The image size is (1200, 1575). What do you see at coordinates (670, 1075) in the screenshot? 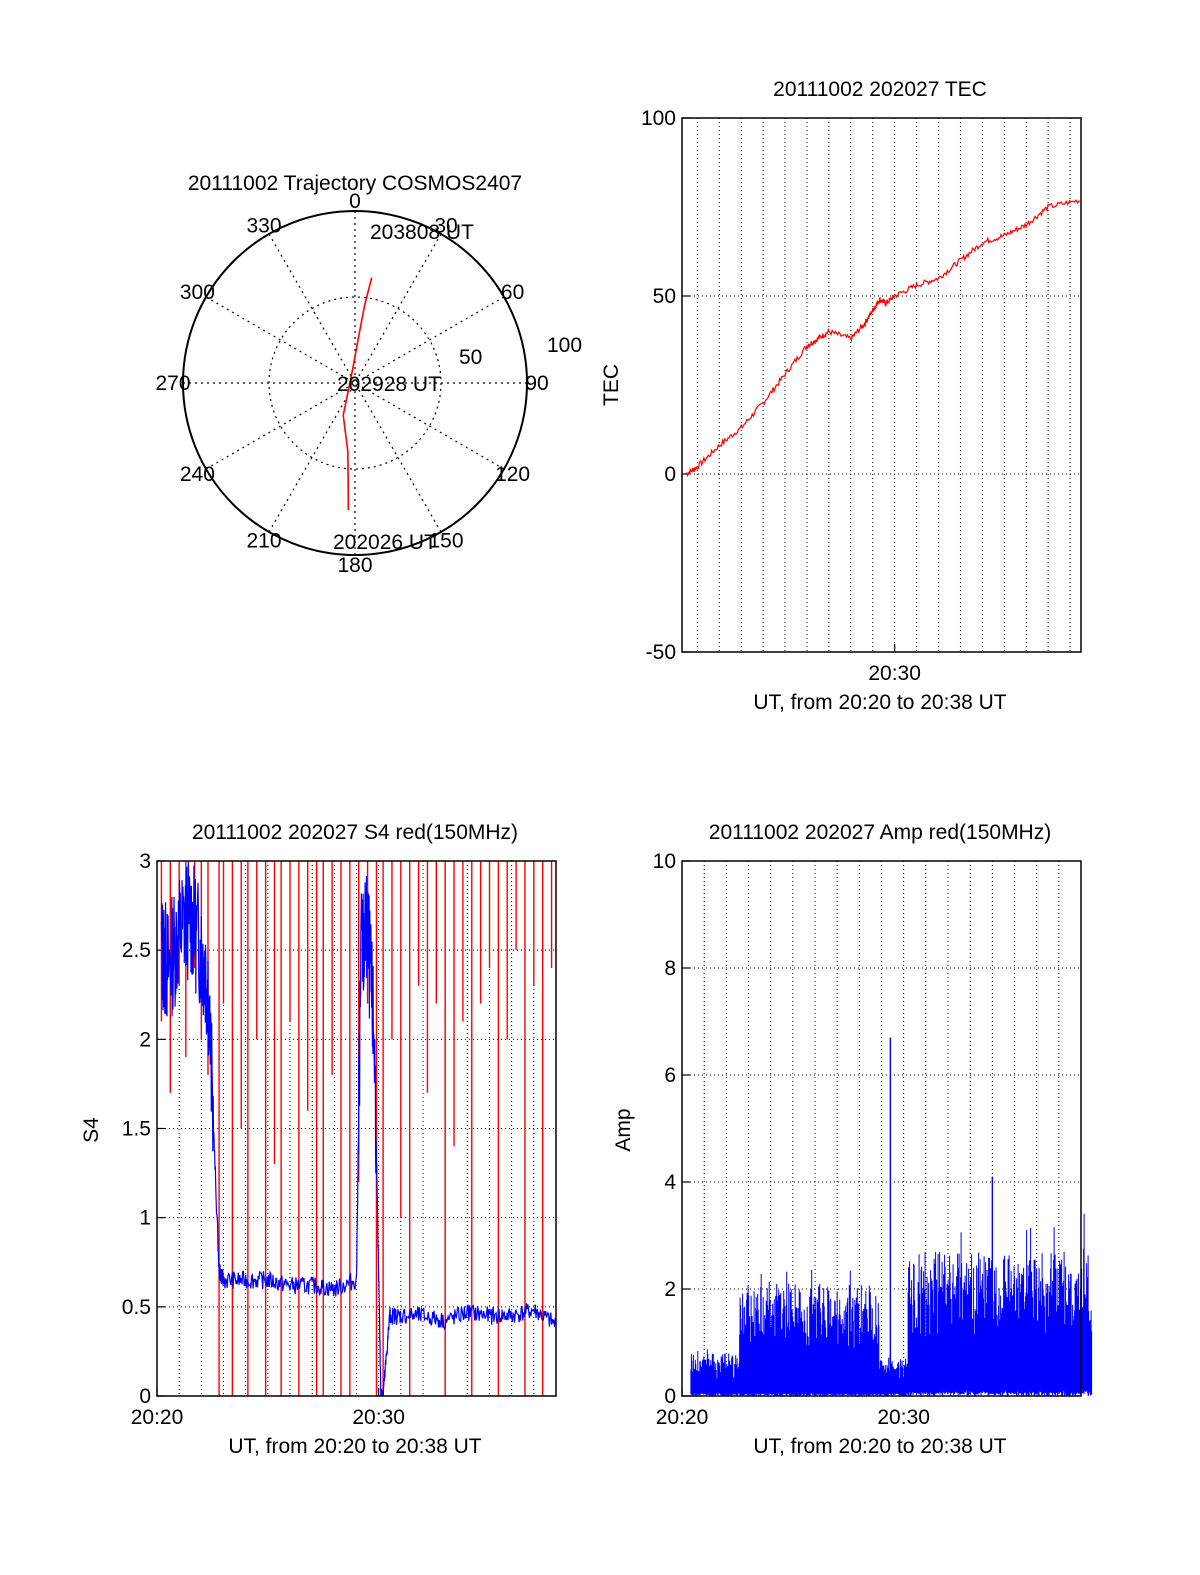
I see `y-tick-label: 6` at bounding box center [670, 1075].